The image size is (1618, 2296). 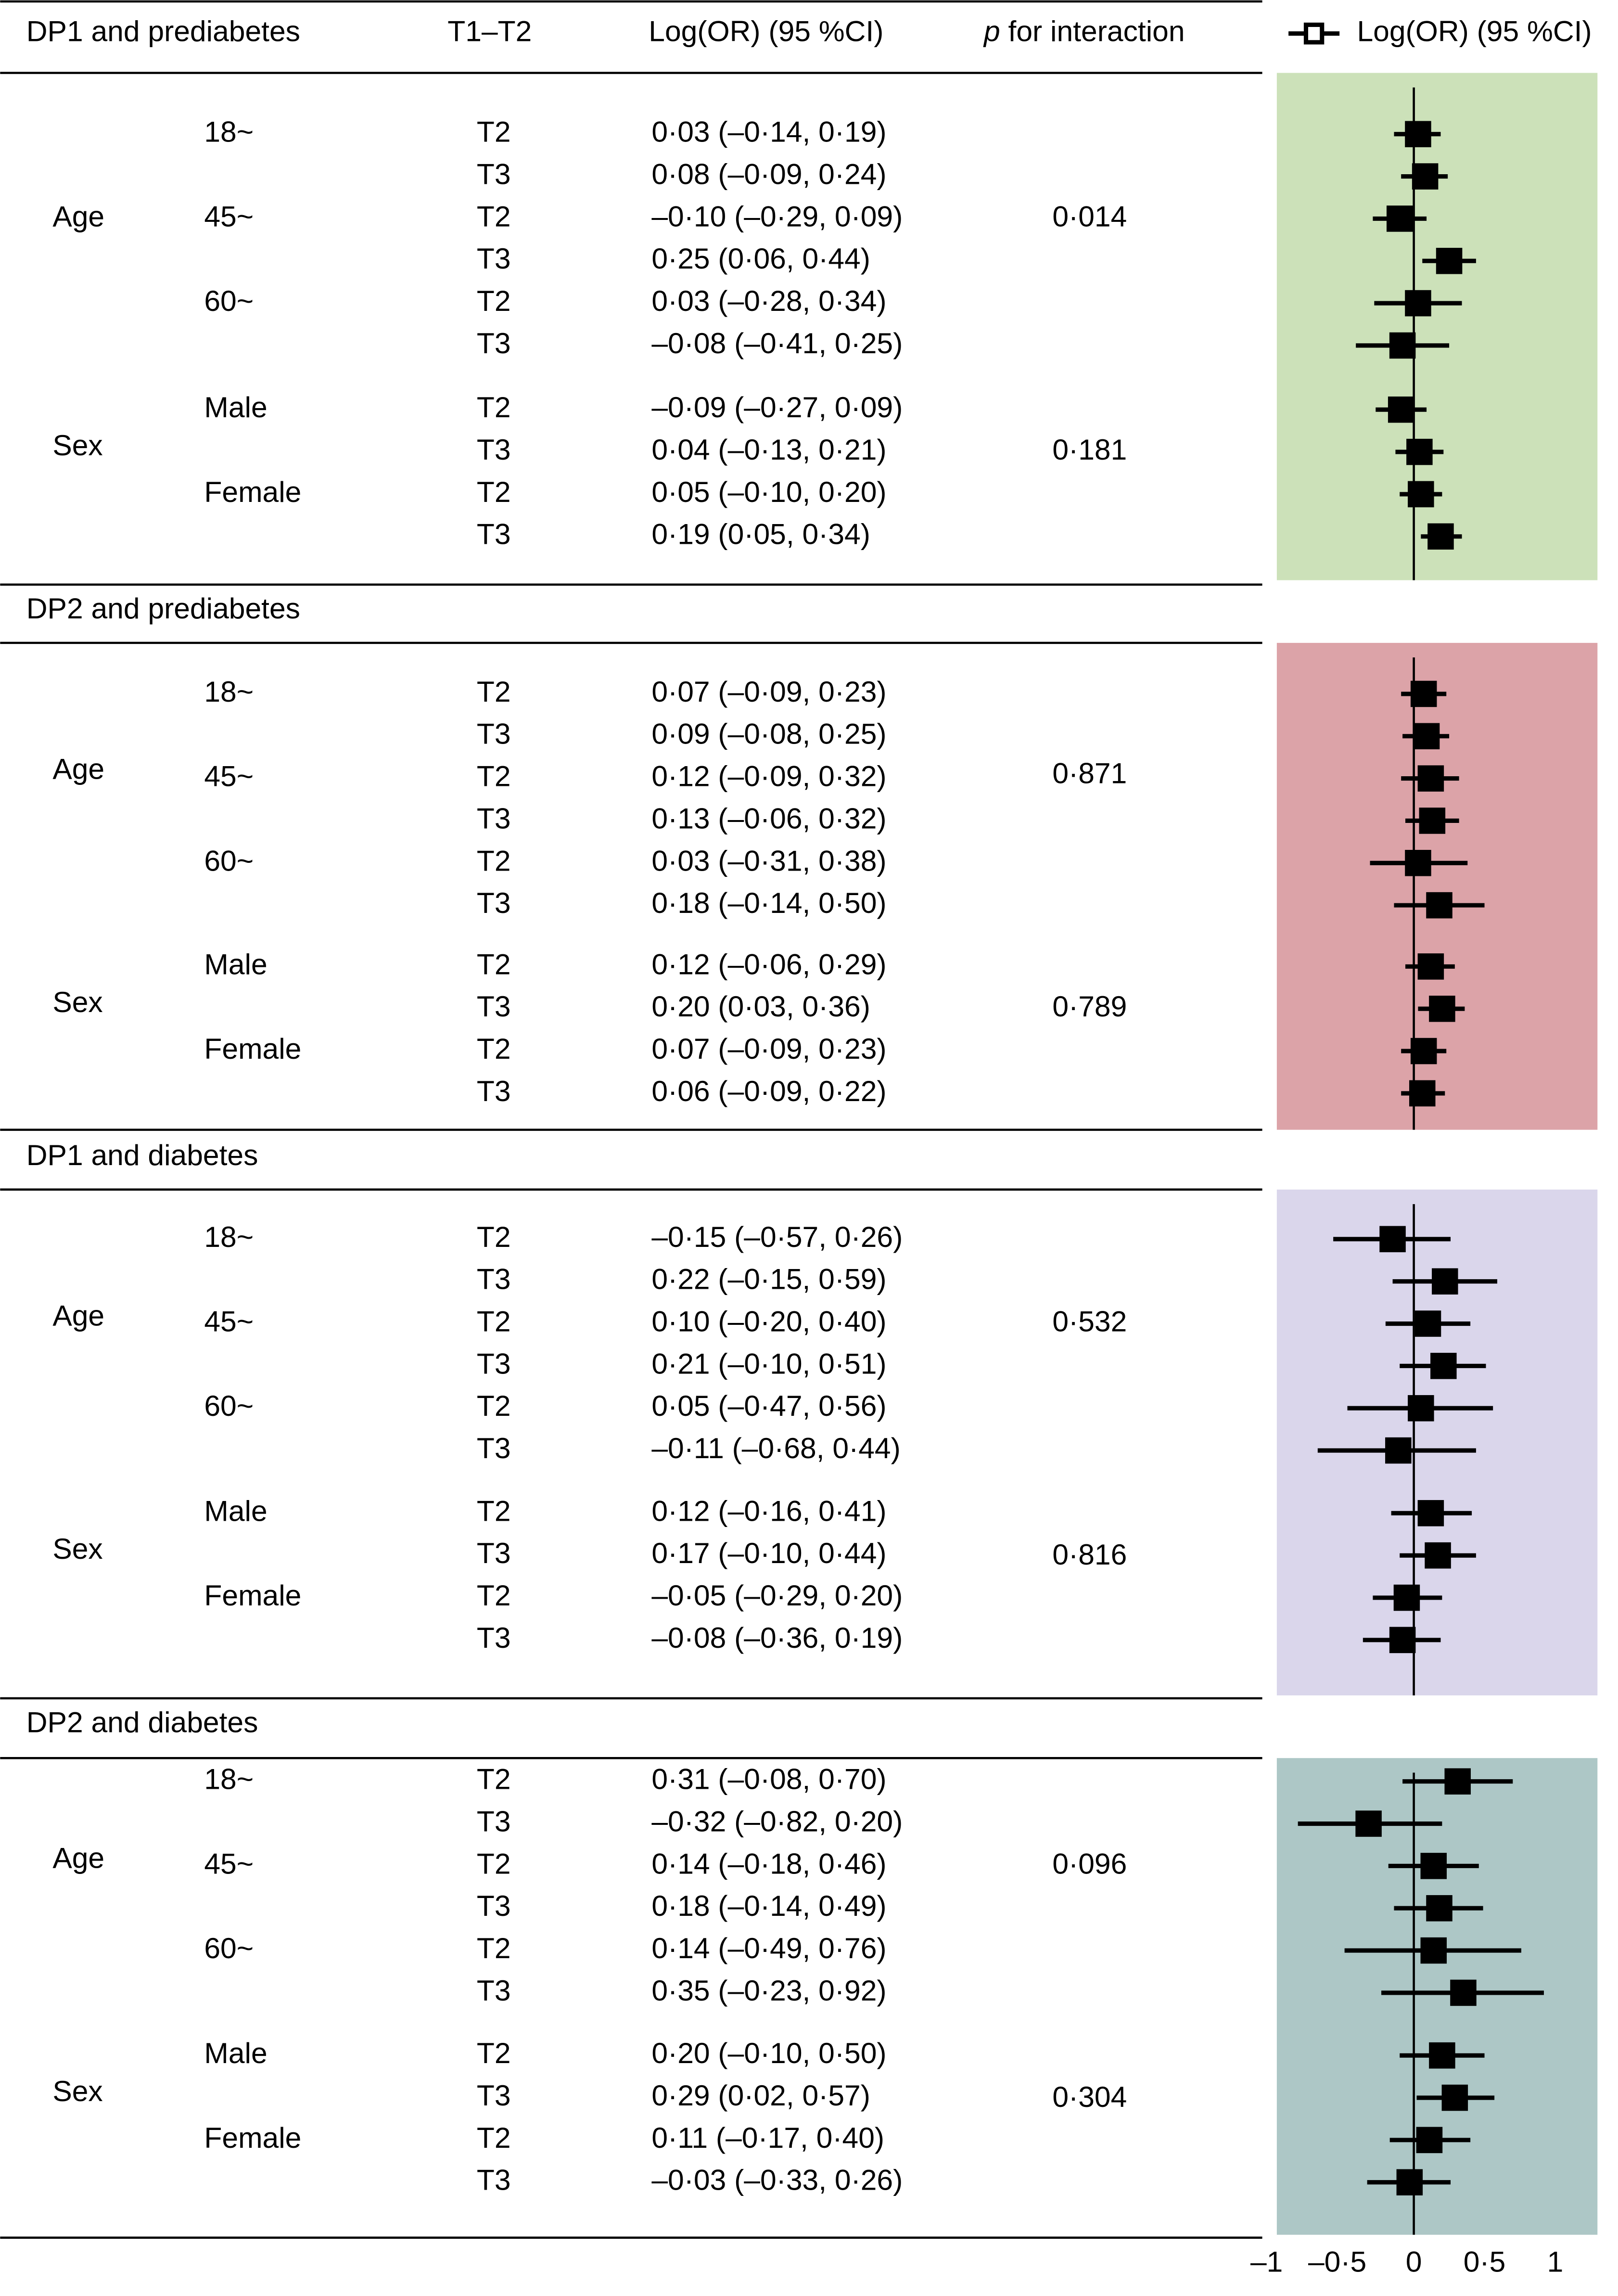 I want to click on estimate-ci-text: 0·12 (–0·06, 0·29), so click(x=768, y=964).